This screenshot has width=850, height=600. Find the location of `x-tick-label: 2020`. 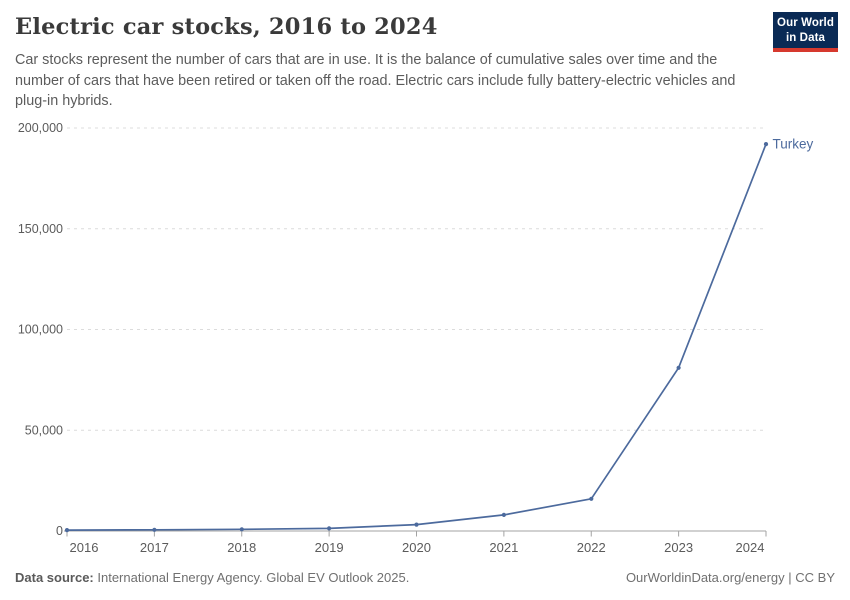

x-tick-label: 2020 is located at coordinates (416, 547).